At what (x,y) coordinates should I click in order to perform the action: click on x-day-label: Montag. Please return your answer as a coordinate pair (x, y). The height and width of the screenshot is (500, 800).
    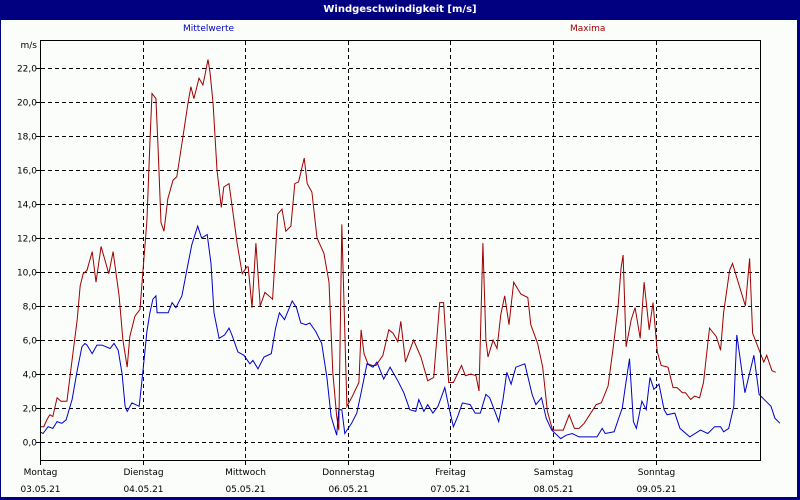
    Looking at the image, I should click on (41, 473).